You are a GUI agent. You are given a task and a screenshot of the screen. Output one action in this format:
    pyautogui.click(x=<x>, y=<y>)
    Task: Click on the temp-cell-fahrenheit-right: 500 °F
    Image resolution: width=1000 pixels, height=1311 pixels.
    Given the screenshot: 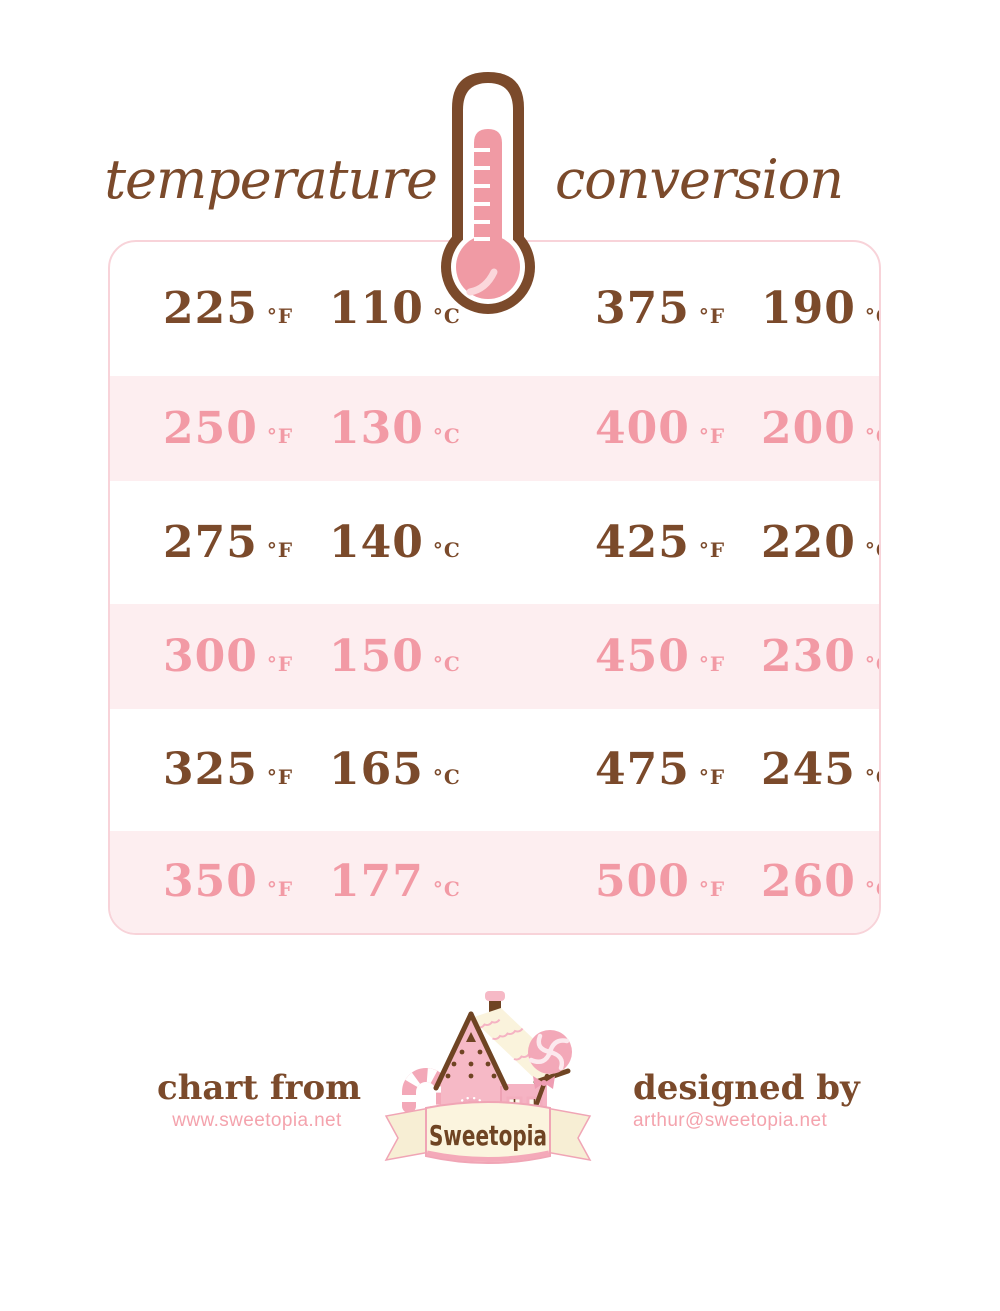 What is the action you would take?
    pyautogui.click(x=678, y=882)
    